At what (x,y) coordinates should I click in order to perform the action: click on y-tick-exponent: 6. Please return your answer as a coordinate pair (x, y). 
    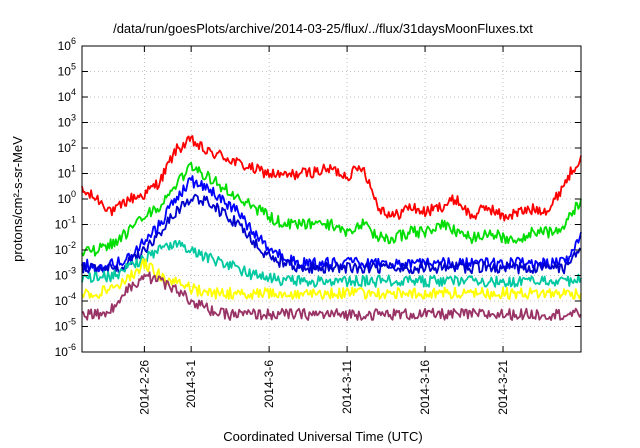
    Looking at the image, I should click on (73, 41).